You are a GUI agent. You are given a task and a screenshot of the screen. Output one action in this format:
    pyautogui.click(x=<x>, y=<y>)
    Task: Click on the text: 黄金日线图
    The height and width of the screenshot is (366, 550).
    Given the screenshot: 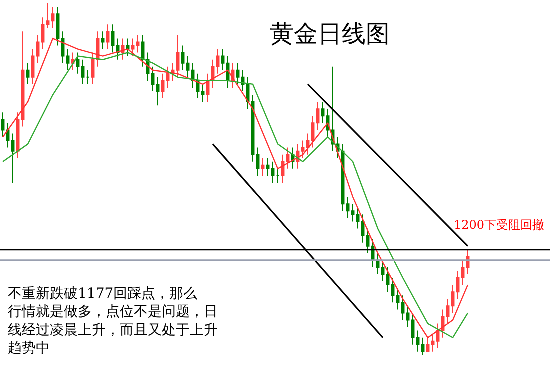 What is the action you would take?
    pyautogui.click(x=330, y=34)
    